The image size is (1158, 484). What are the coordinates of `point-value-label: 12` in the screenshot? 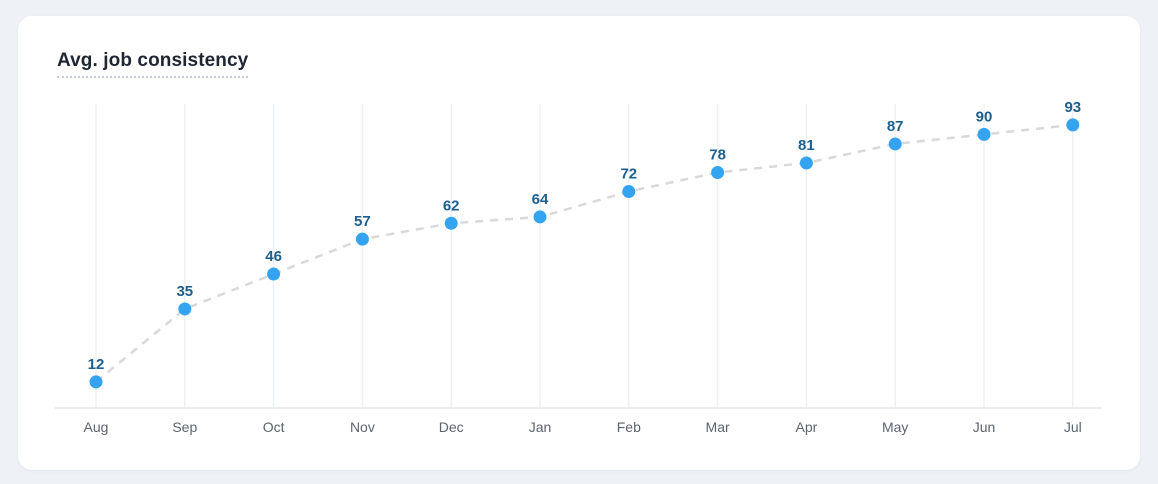 It's located at (96, 364).